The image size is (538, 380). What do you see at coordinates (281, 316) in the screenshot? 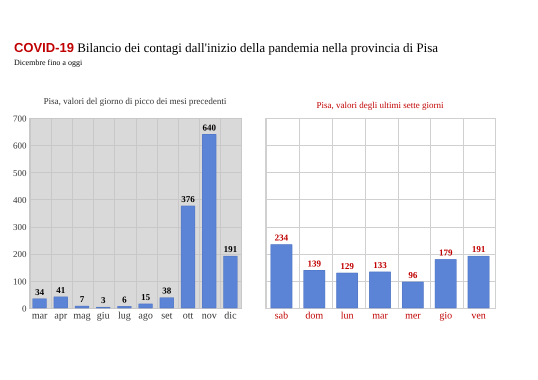
I see `x-tick-label: sab` at bounding box center [281, 316].